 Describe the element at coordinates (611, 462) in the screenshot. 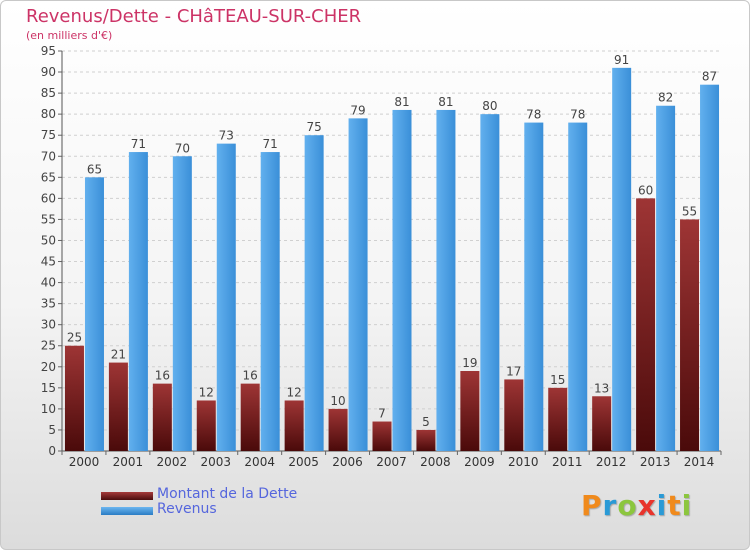

I see `x-tick-label: 2012` at that location.